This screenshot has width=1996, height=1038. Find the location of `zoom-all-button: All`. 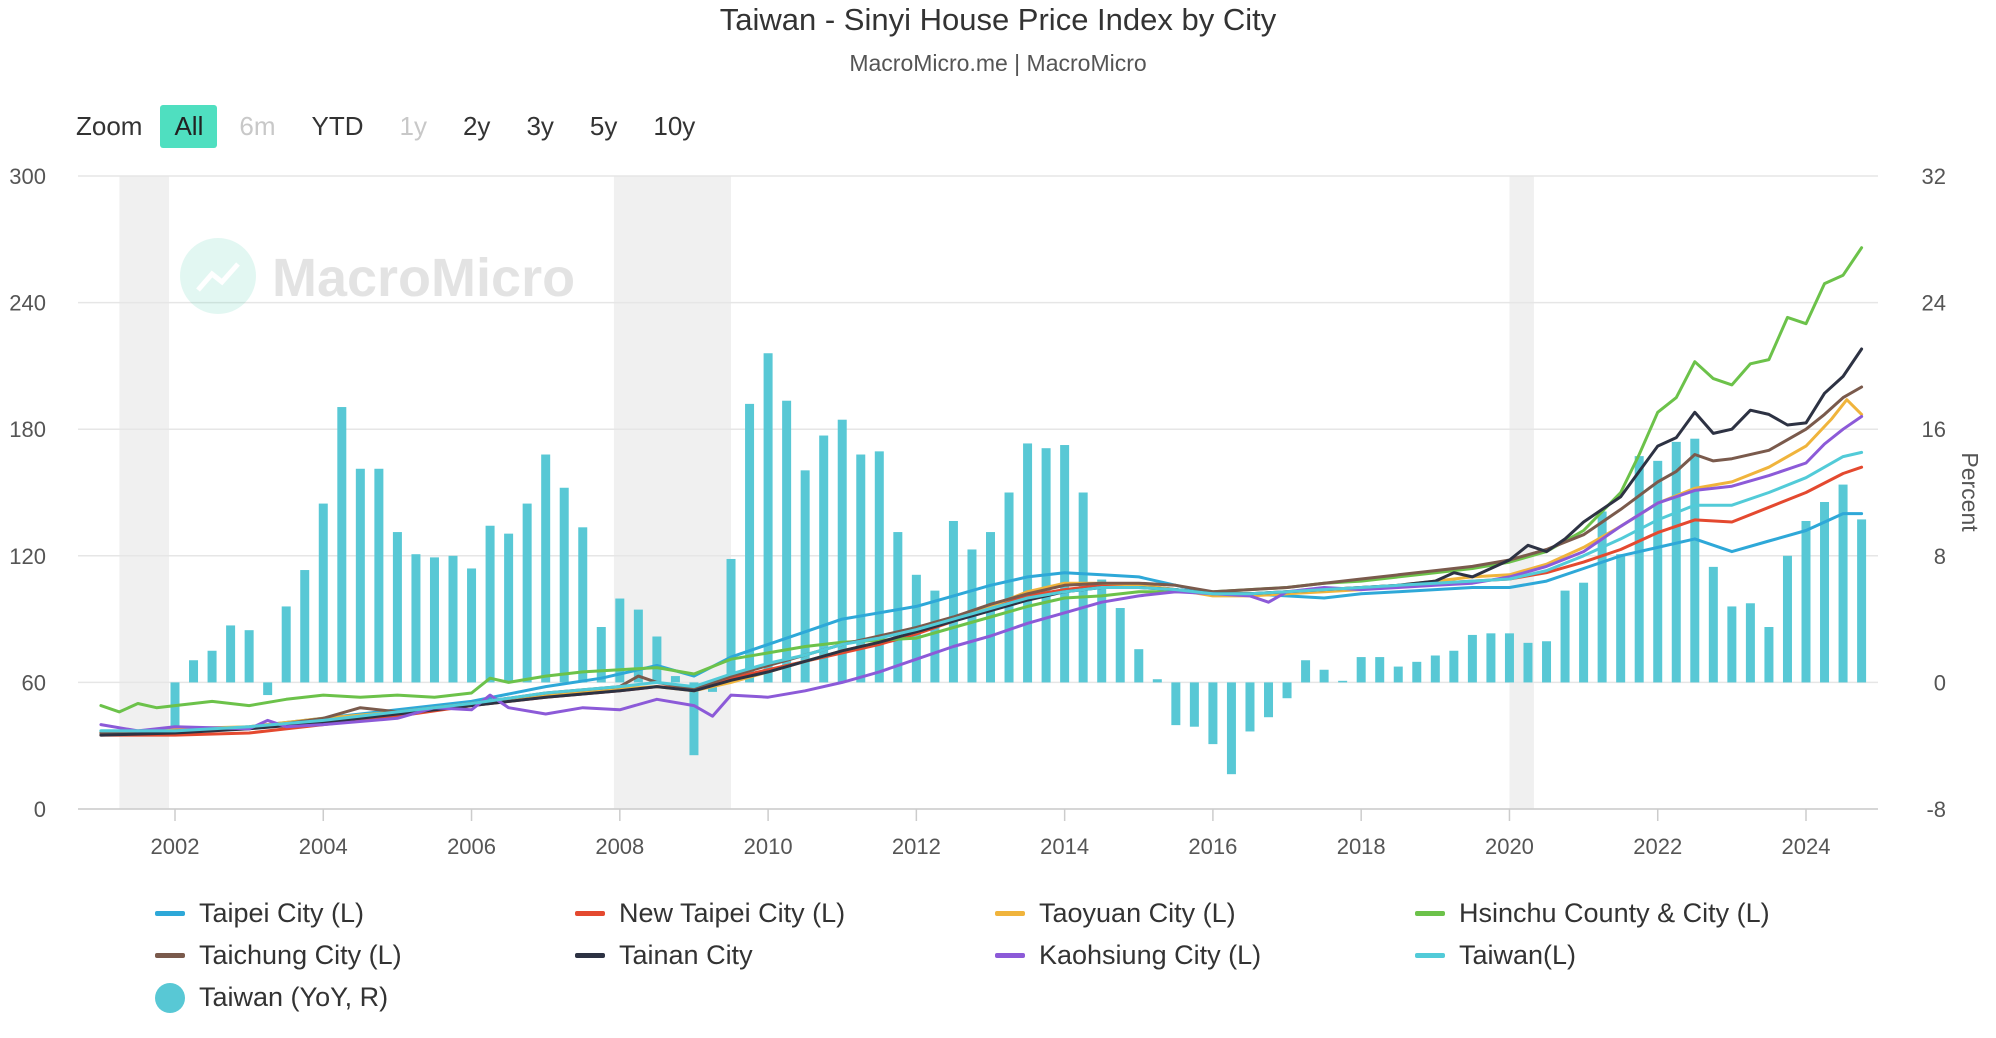

zoom-all-button: All is located at coordinates (189, 126).